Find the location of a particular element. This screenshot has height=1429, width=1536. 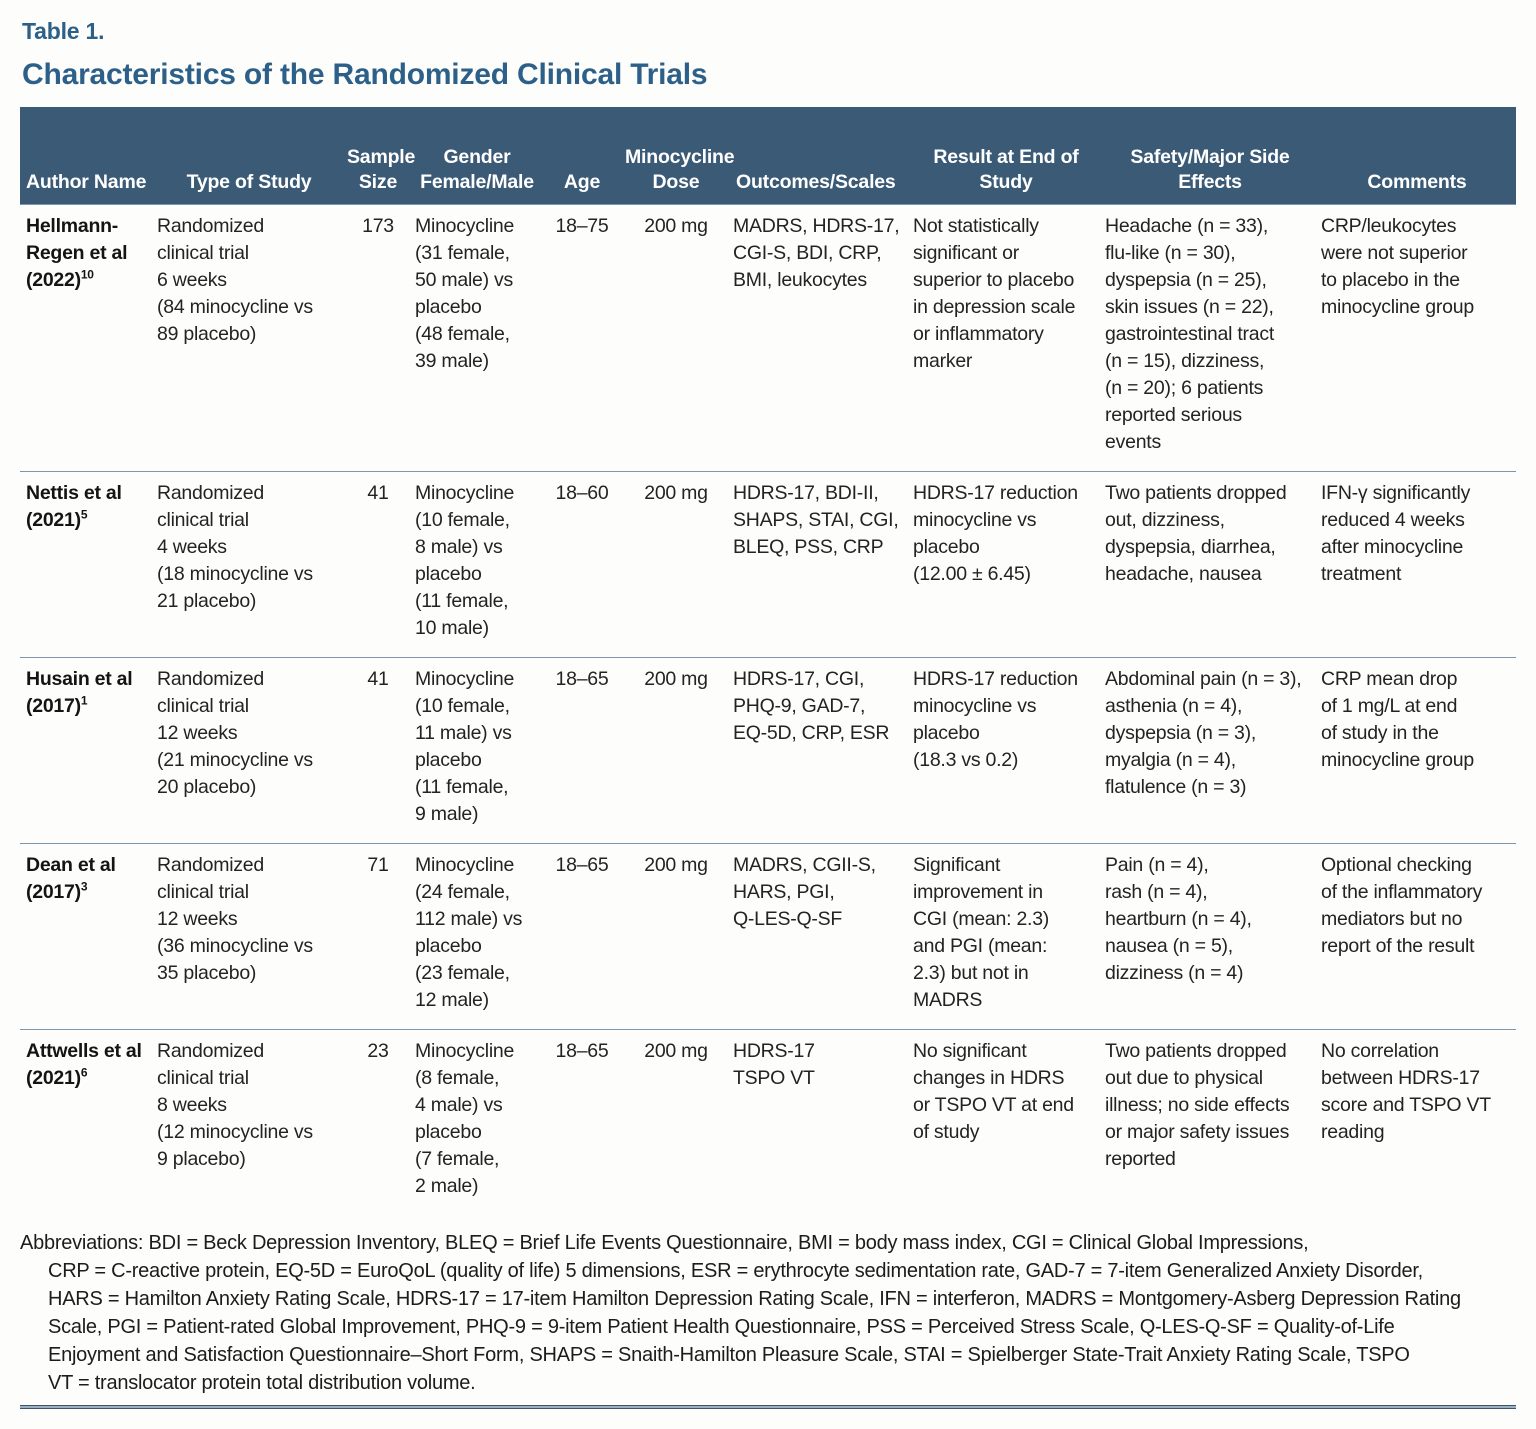

cell-author: Nettis et al (2021)5 is located at coordinates (87, 564).